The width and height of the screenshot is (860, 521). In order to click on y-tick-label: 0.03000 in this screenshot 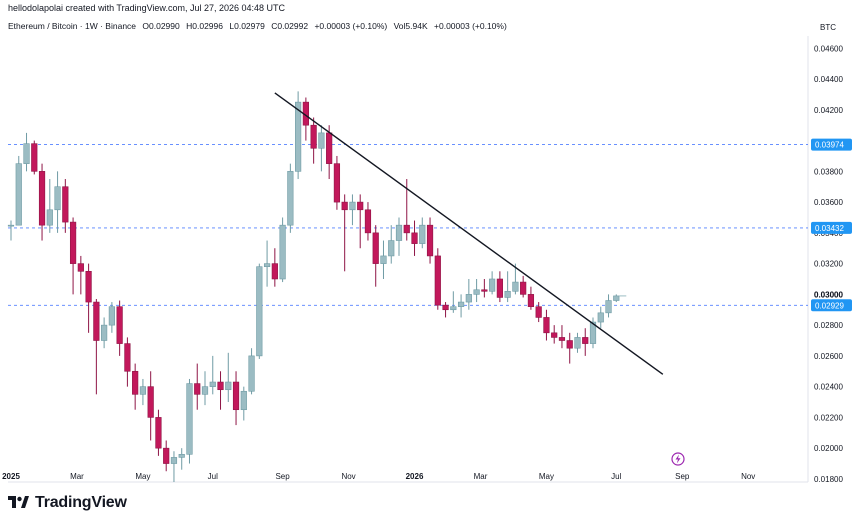, I will do `click(828, 294)`.